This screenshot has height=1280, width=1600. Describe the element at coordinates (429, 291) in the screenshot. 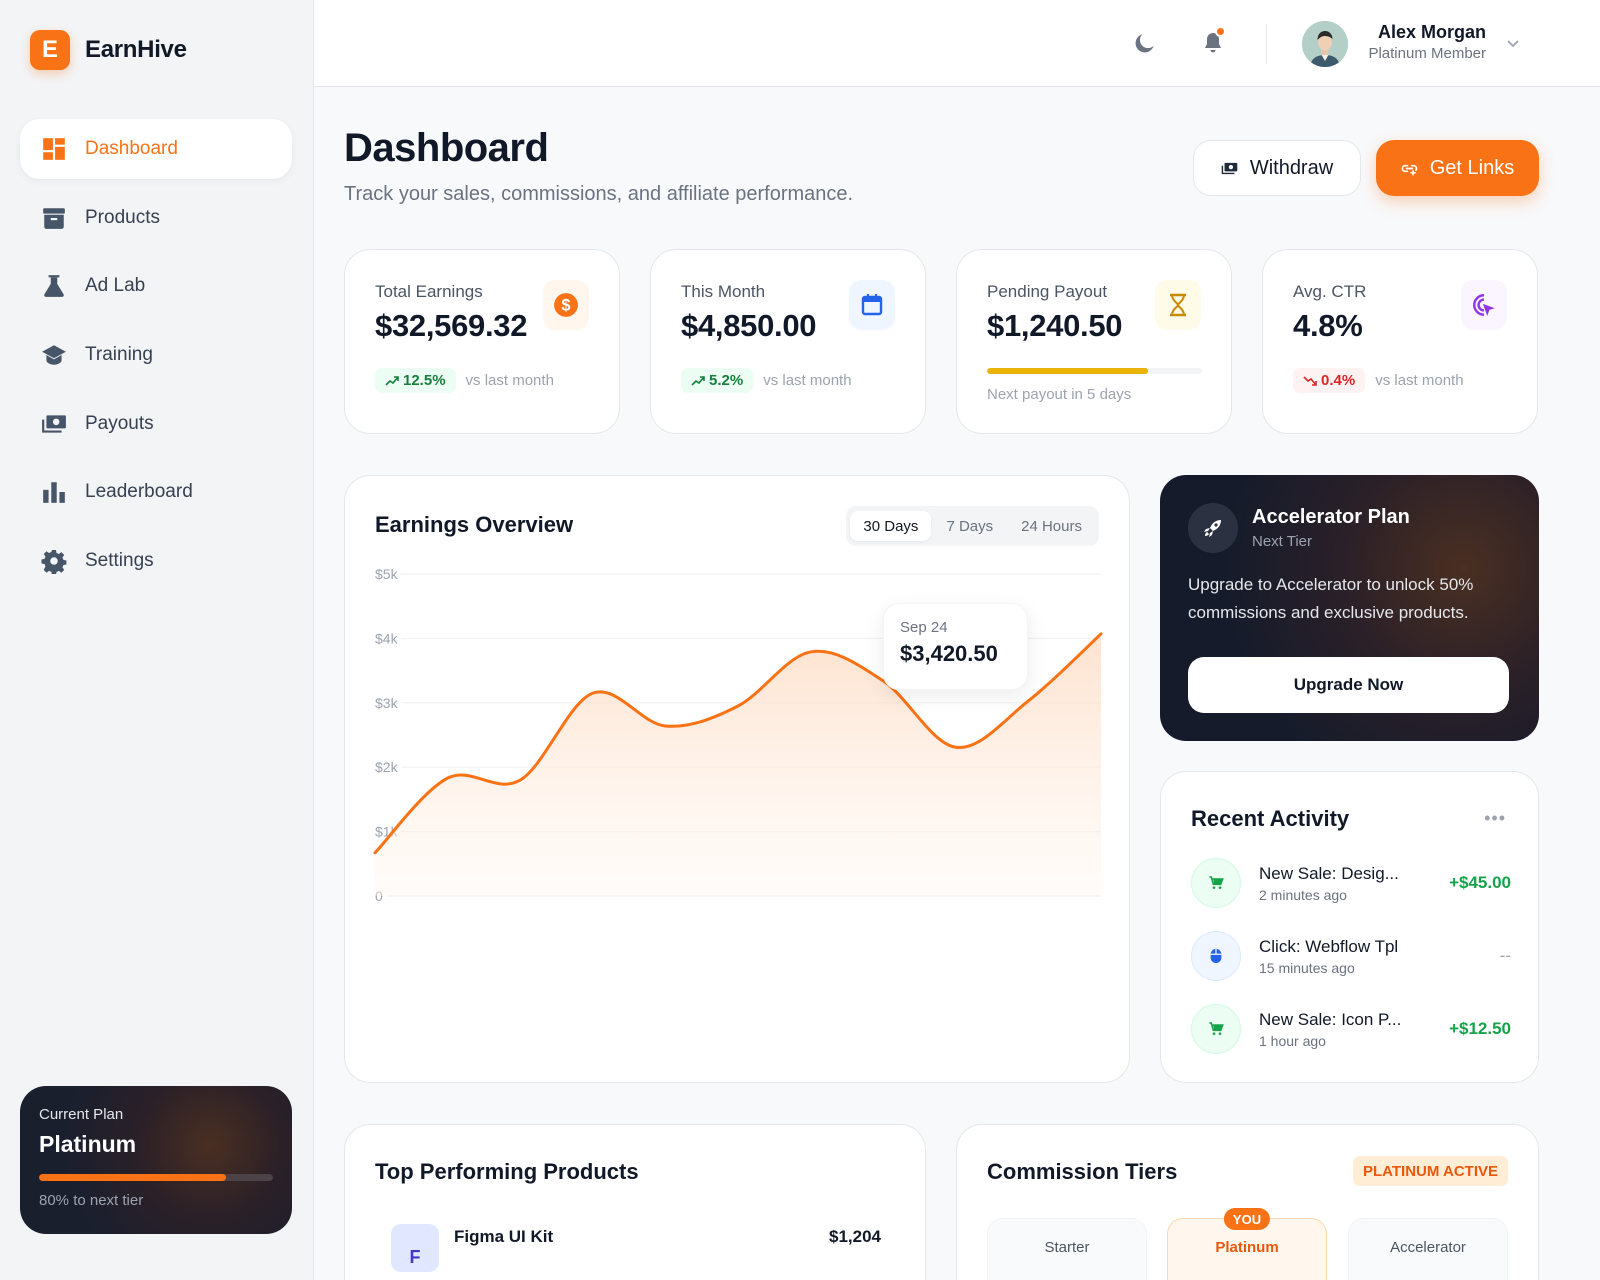

I see `stat-label: Total Earnings` at that location.